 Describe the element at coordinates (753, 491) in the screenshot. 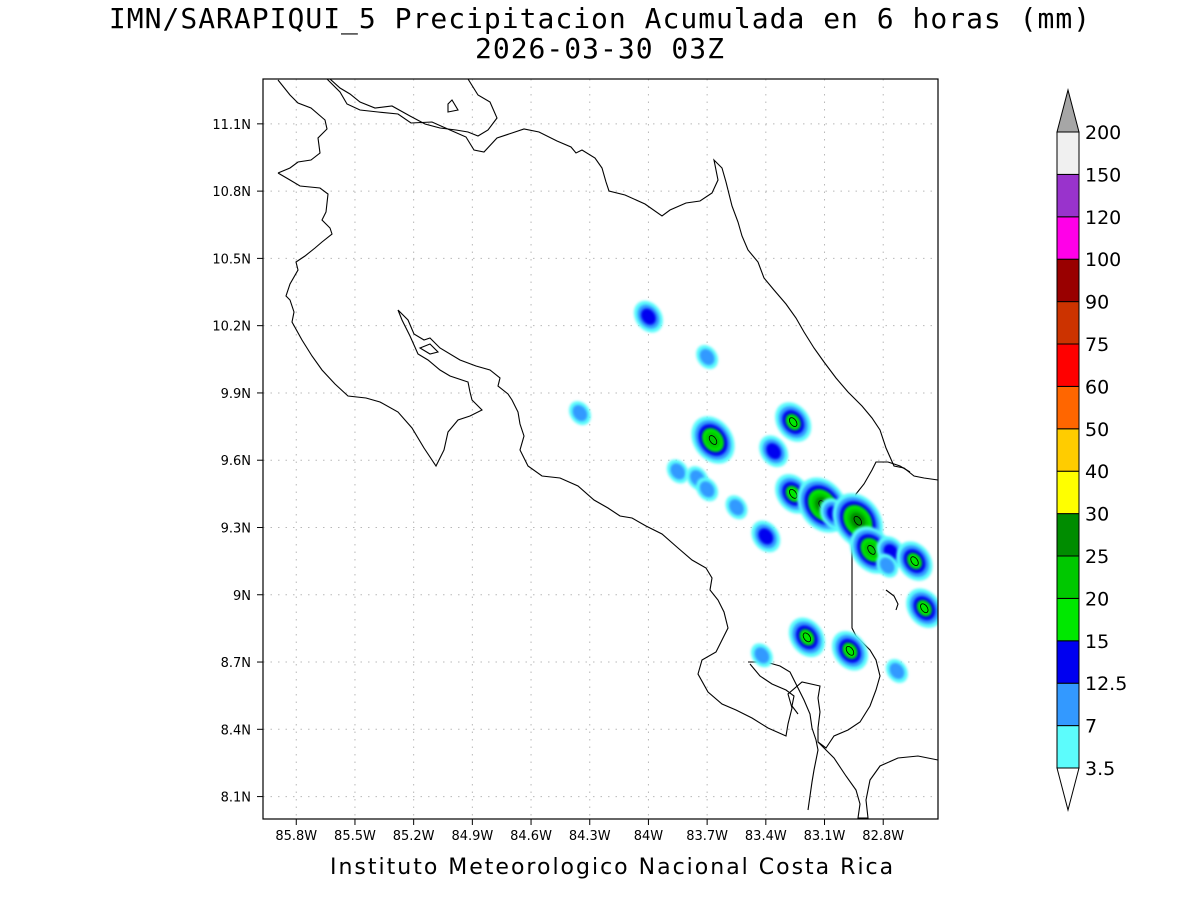

I see `precipitation-cells` at that location.